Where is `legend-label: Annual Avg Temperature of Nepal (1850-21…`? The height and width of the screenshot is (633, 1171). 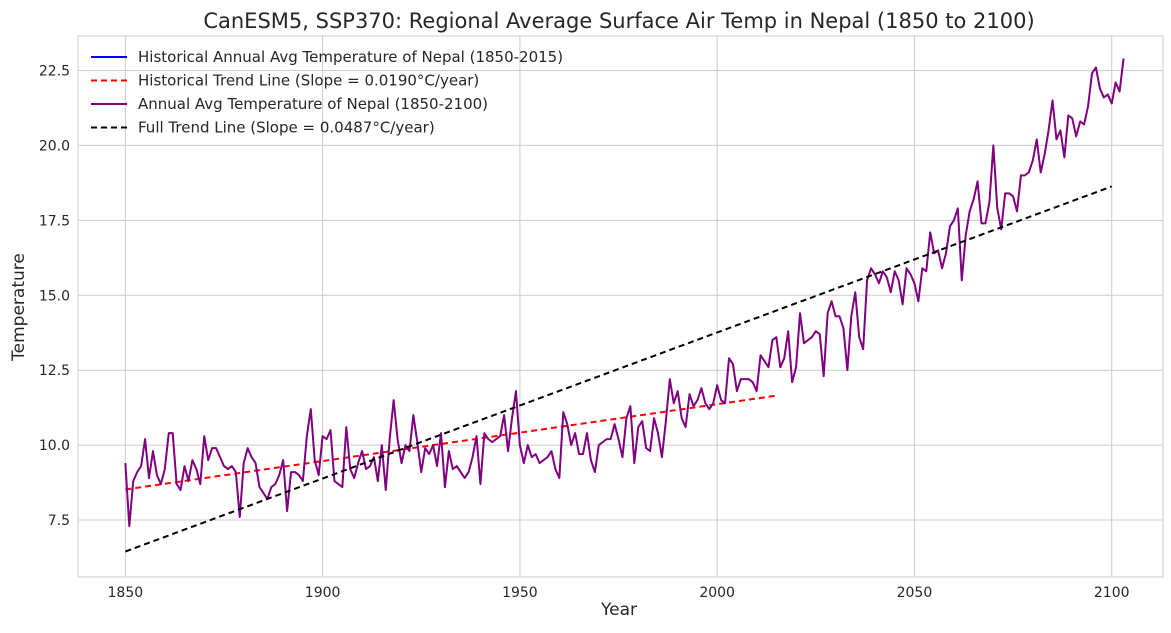 legend-label: Annual Avg Temperature of Nepal (1850-21… is located at coordinates (313, 104).